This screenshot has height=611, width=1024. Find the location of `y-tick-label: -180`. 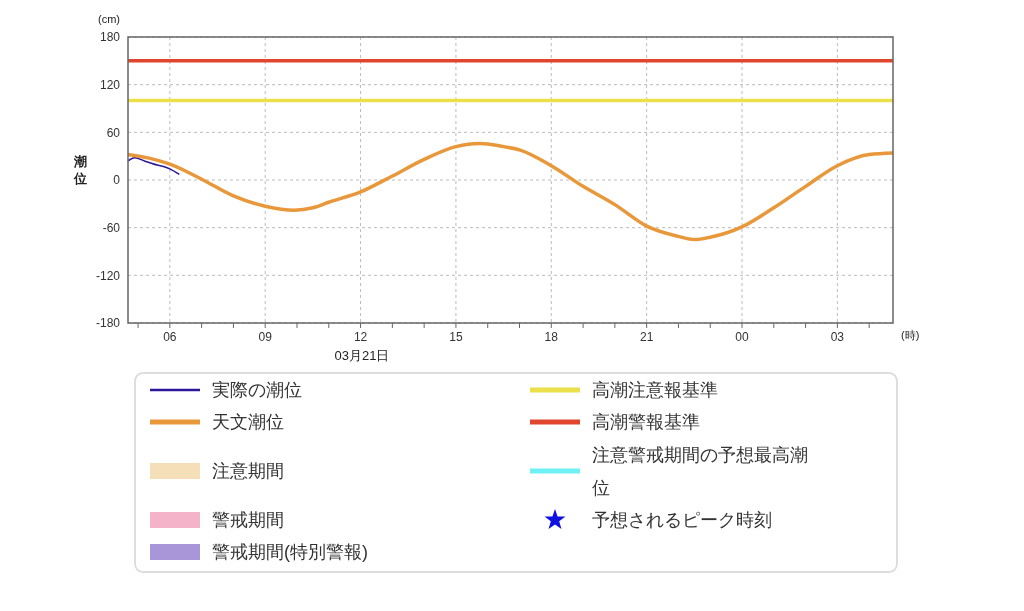

y-tick-label: -180 is located at coordinates (108, 323).